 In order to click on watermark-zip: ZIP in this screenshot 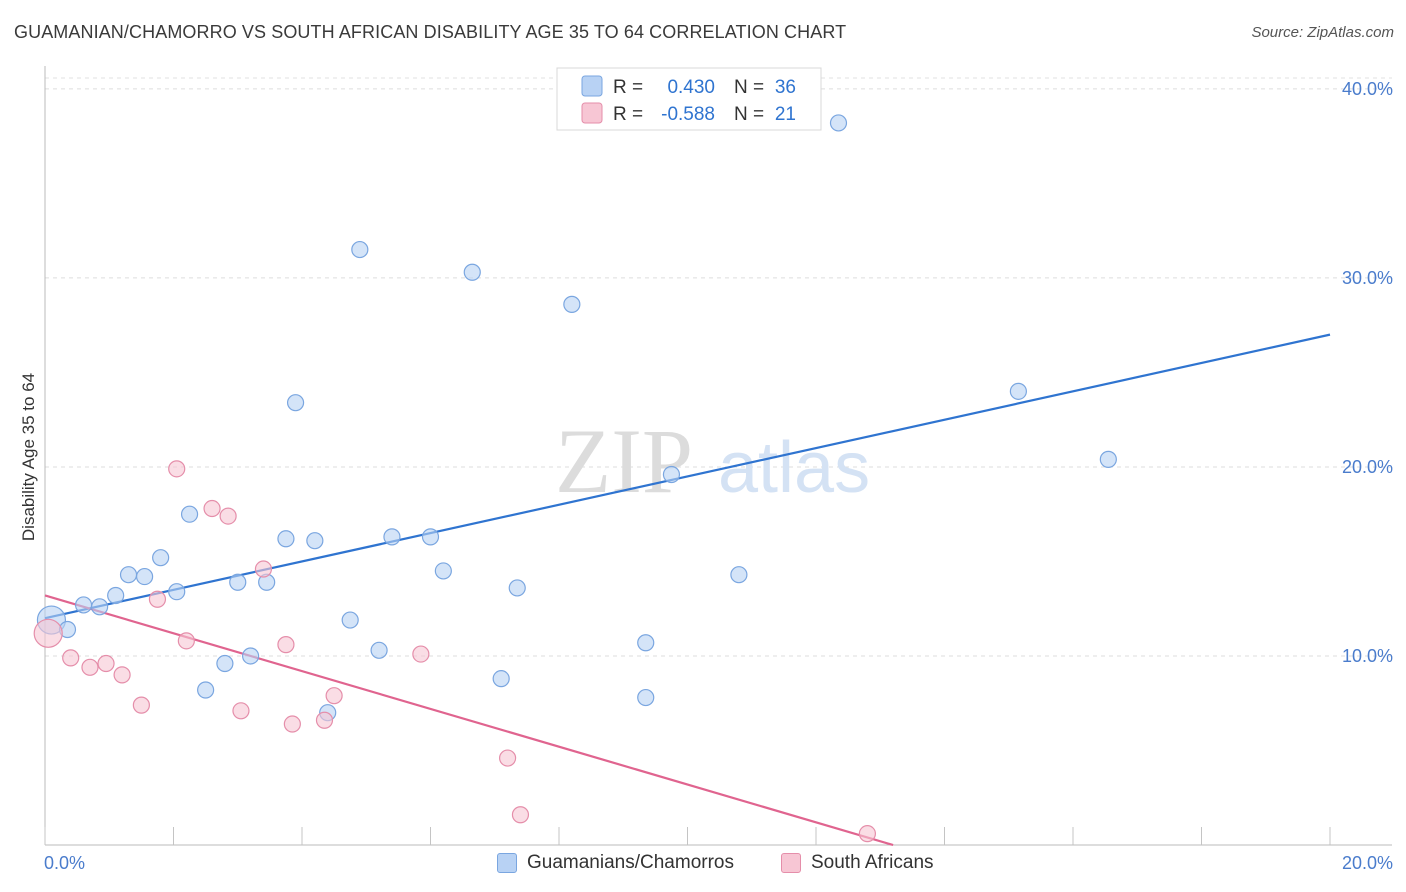, I will do `click(624, 461)`.